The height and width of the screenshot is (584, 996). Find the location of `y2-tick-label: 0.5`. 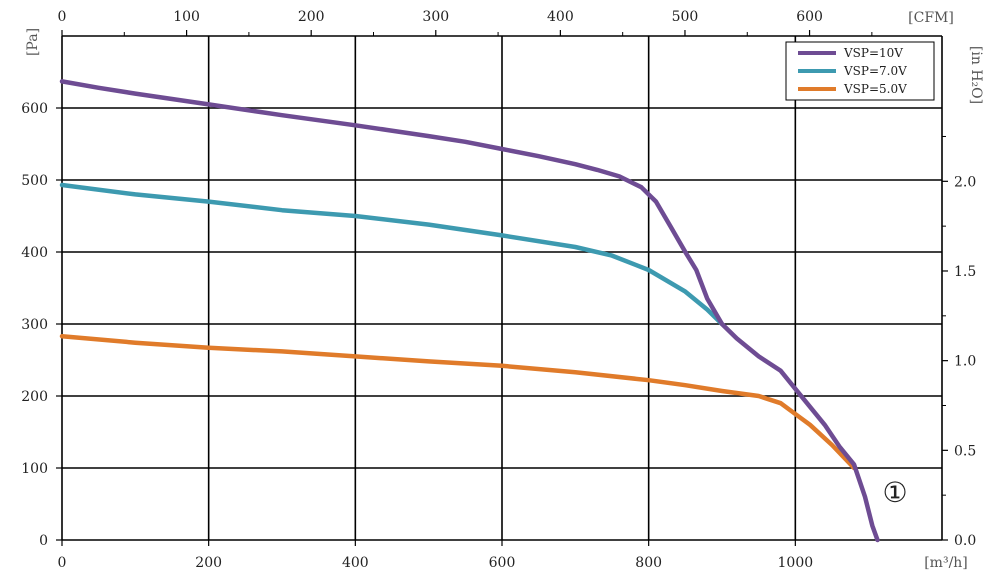

y2-tick-label: 0.5 is located at coordinates (965, 451).